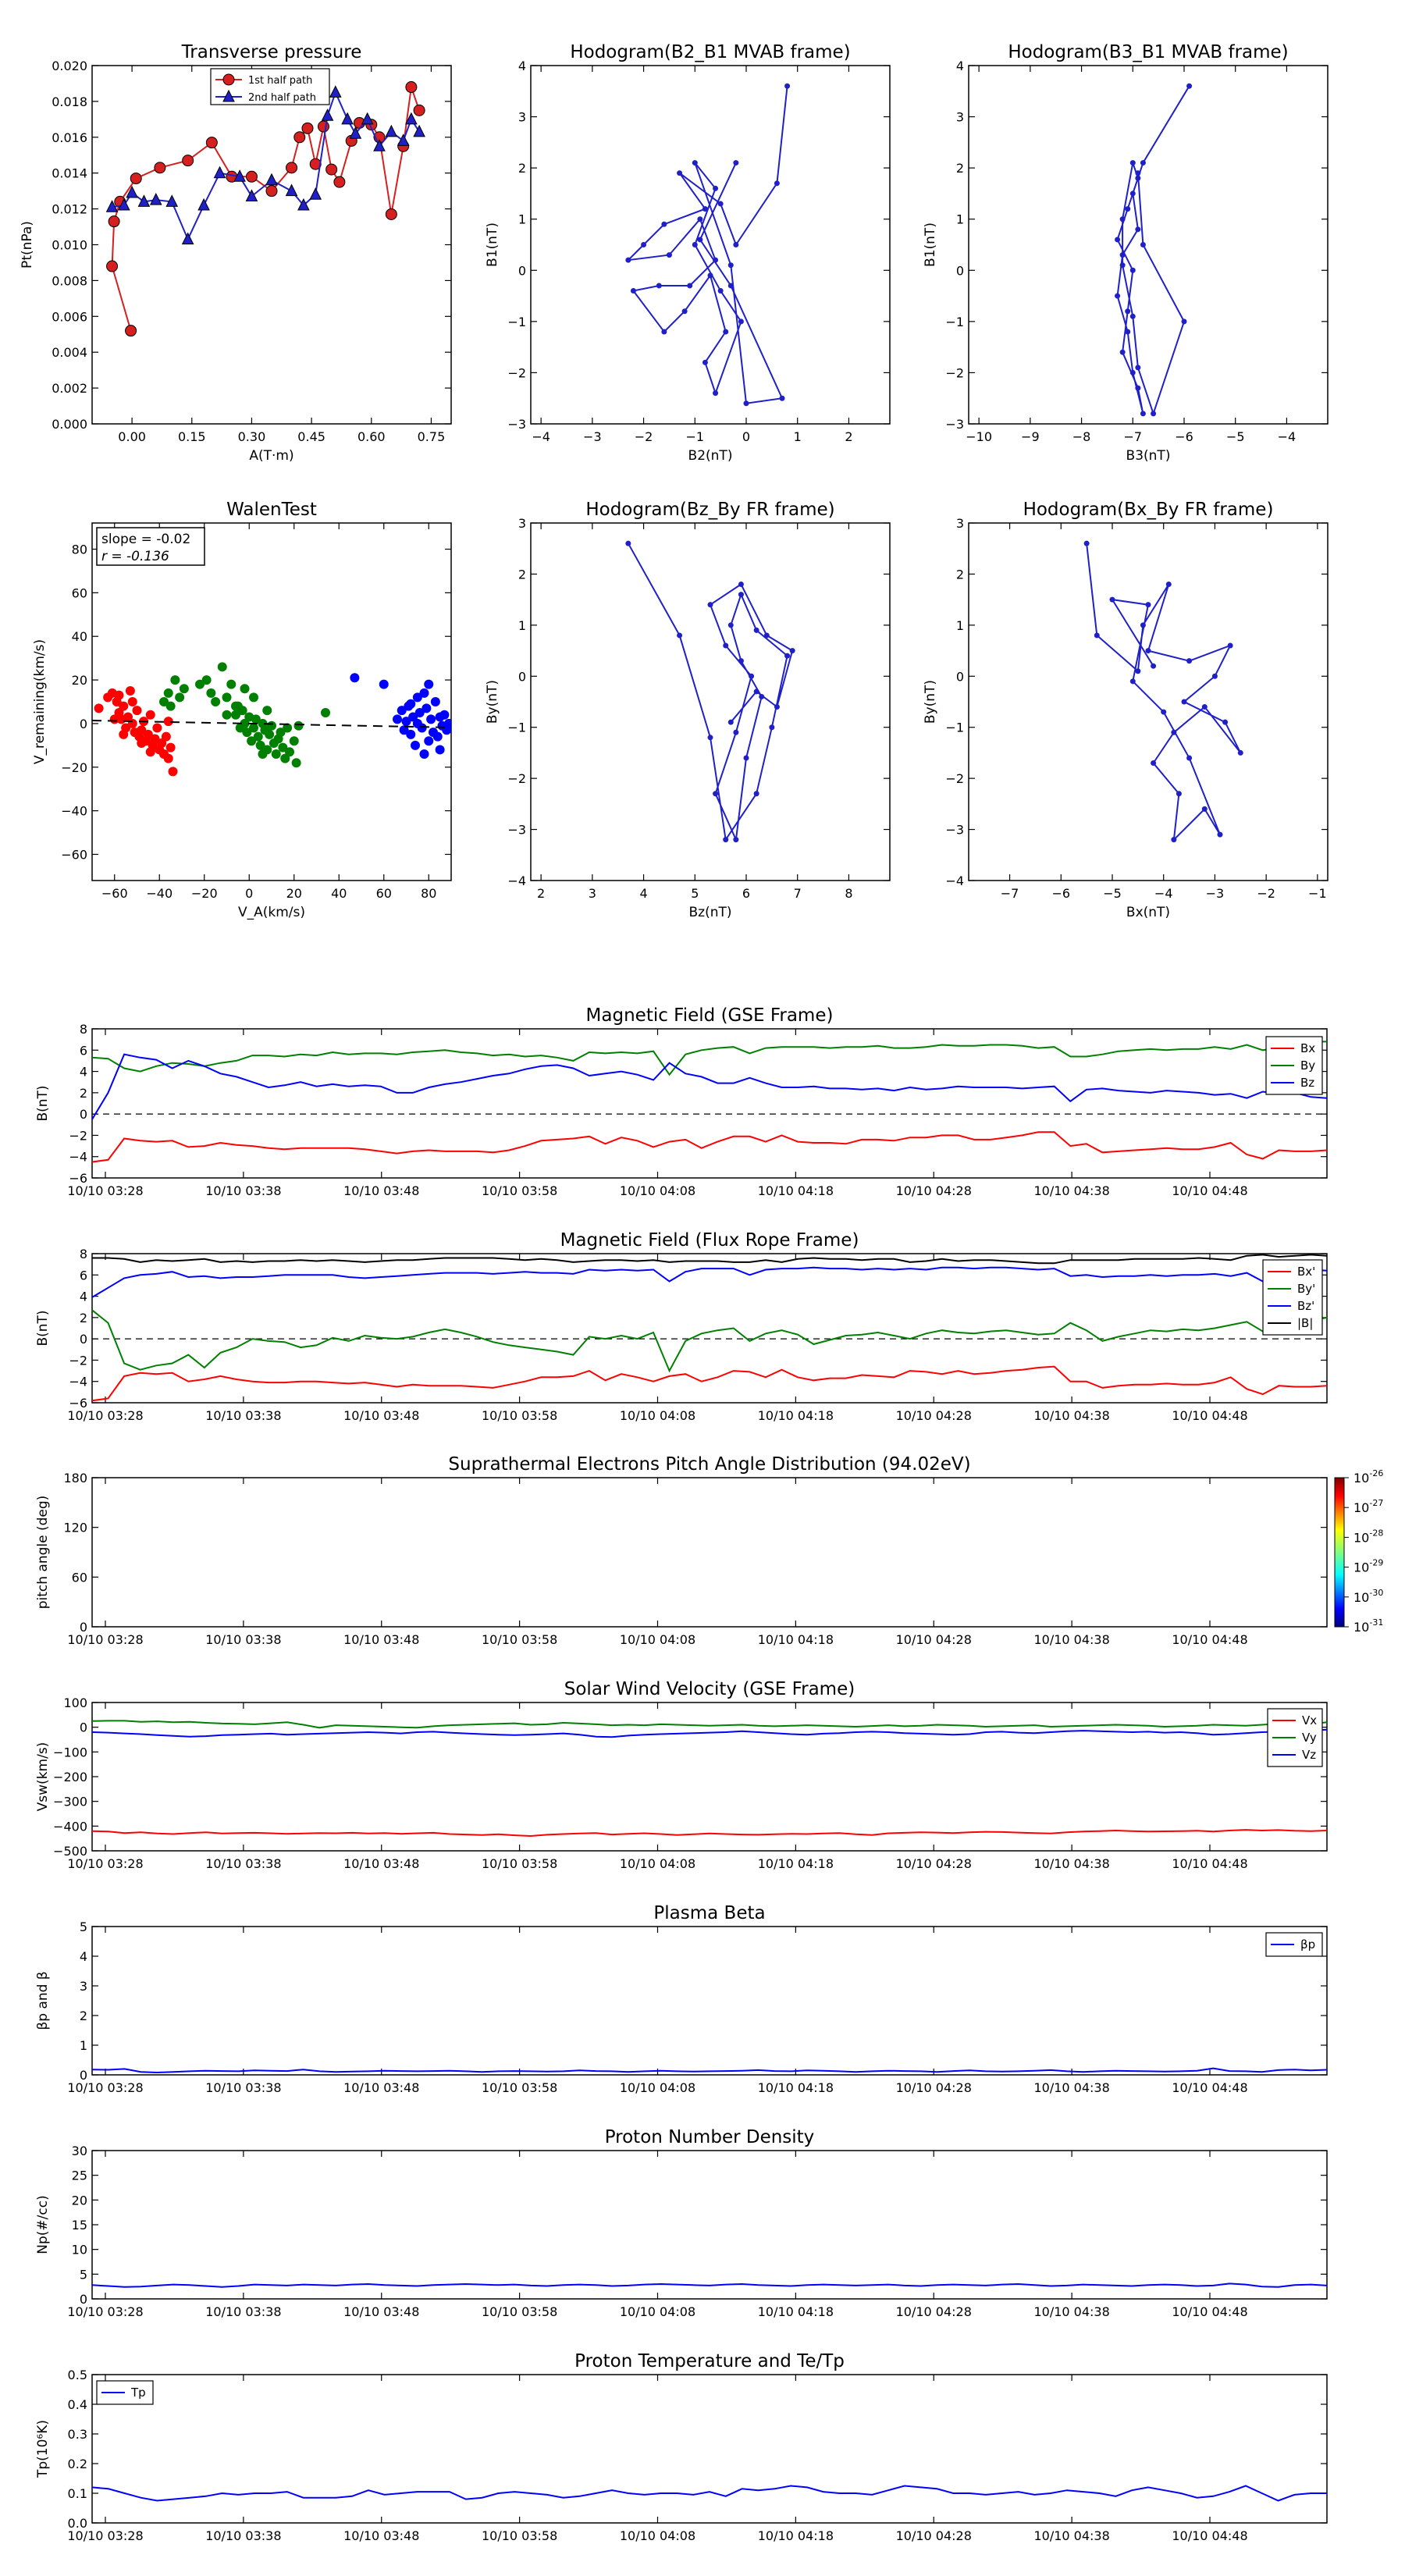  What do you see at coordinates (74, 854) in the screenshot?
I see `y-tick-label: −60` at bounding box center [74, 854].